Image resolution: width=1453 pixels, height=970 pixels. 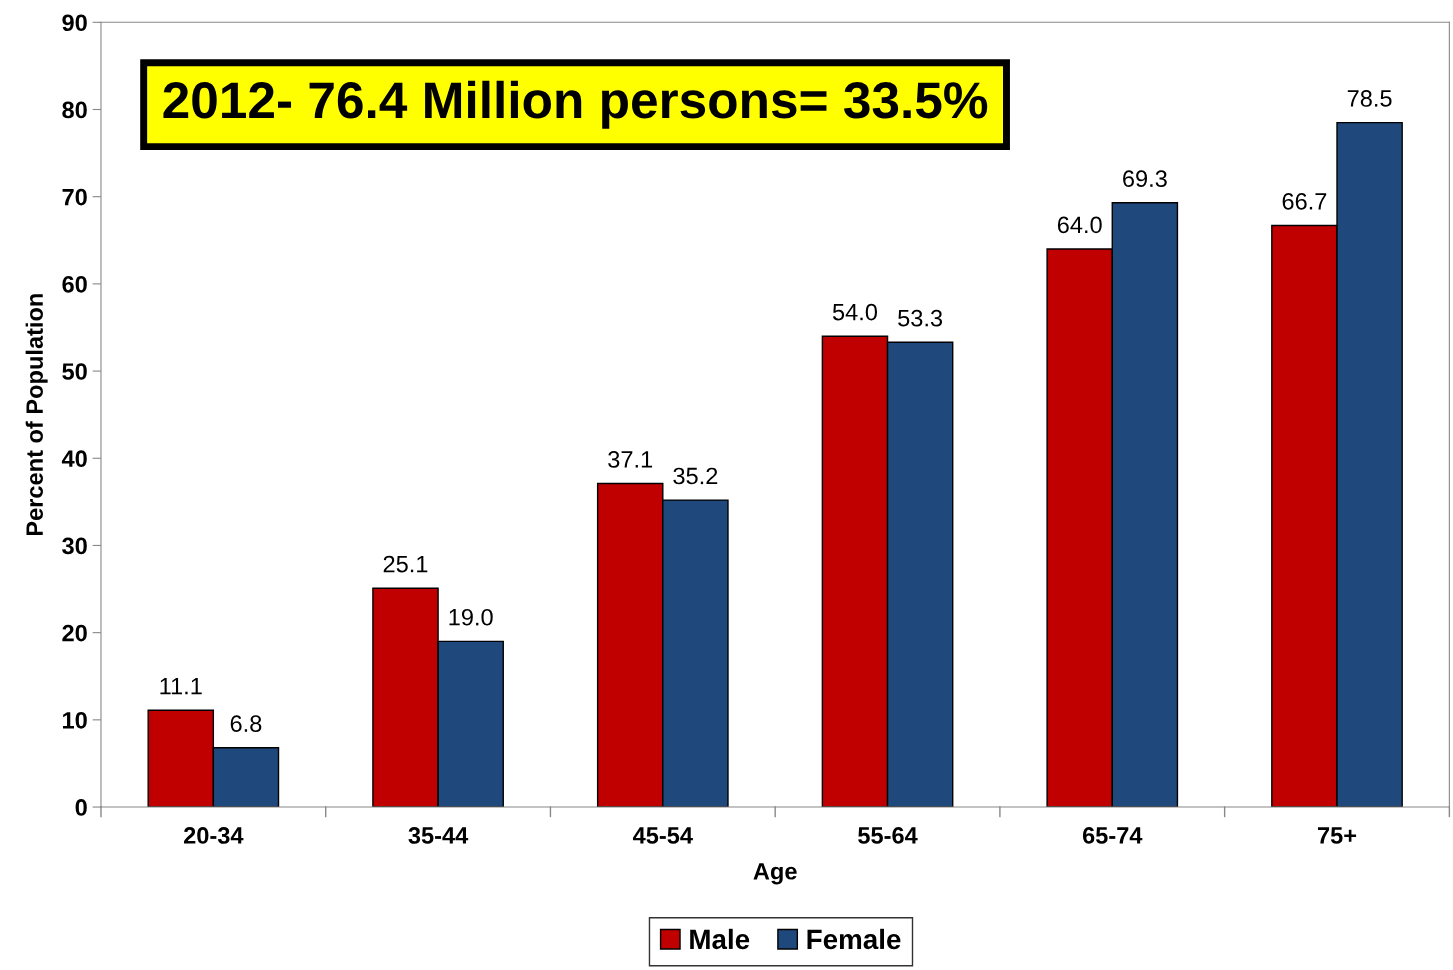 I want to click on y-tick-label: 80, so click(x=74, y=110).